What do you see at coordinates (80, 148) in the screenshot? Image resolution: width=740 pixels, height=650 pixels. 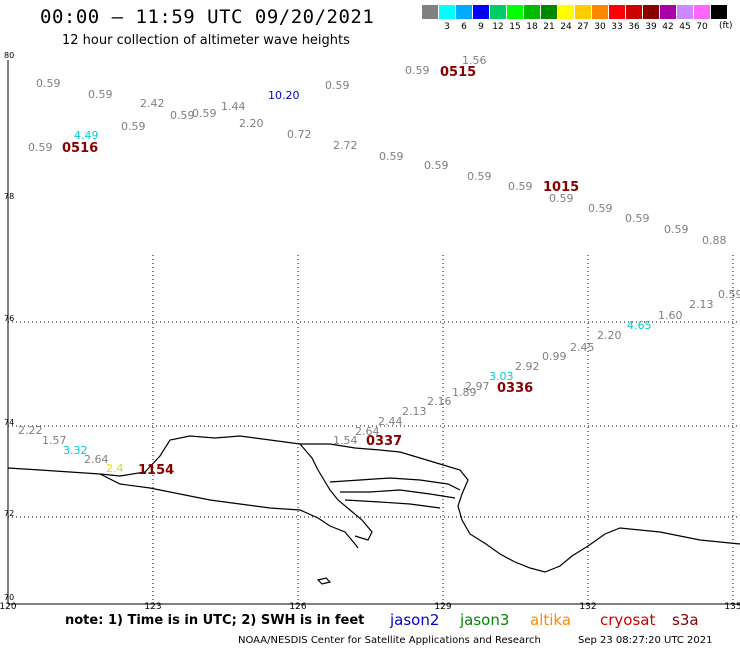 I see `pass-time: 0516` at bounding box center [80, 148].